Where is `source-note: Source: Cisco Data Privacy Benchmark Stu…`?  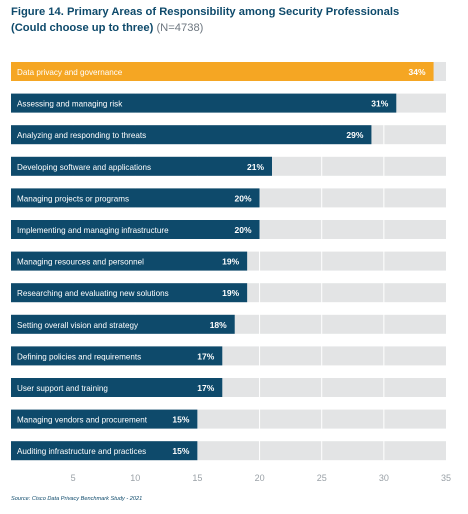 source-note: Source: Cisco Data Privacy Benchmark Stu… is located at coordinates (77, 499).